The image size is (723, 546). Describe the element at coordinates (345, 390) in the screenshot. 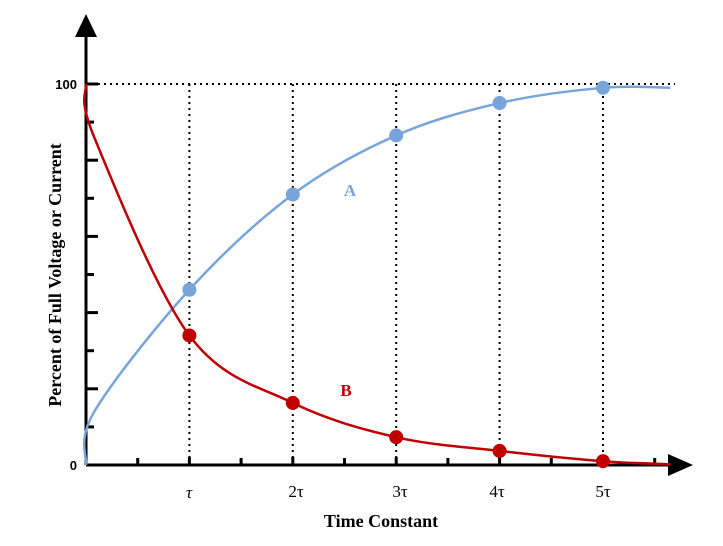

I see `series-b-label: B` at that location.